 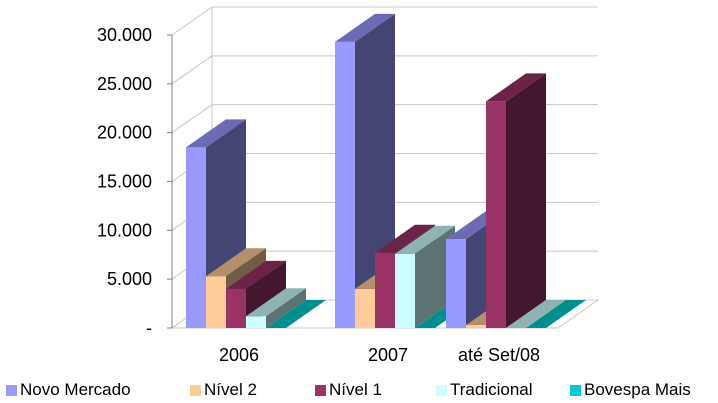 What do you see at coordinates (149, 328) in the screenshot?
I see `y-tick-label: -` at bounding box center [149, 328].